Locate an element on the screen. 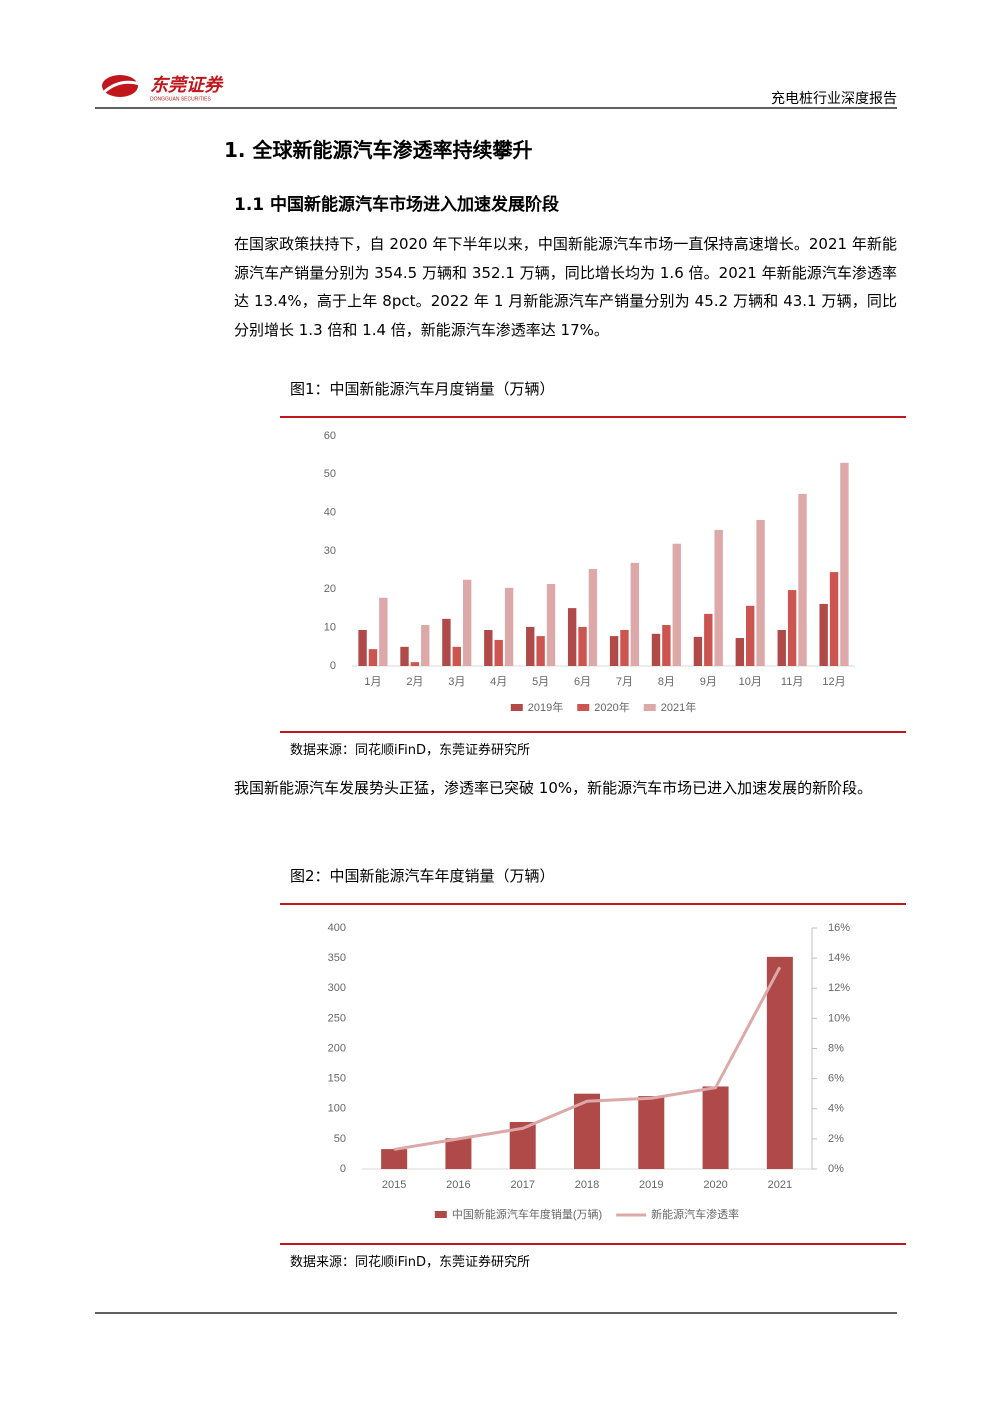  y-tick-label: 40 is located at coordinates (330, 513).